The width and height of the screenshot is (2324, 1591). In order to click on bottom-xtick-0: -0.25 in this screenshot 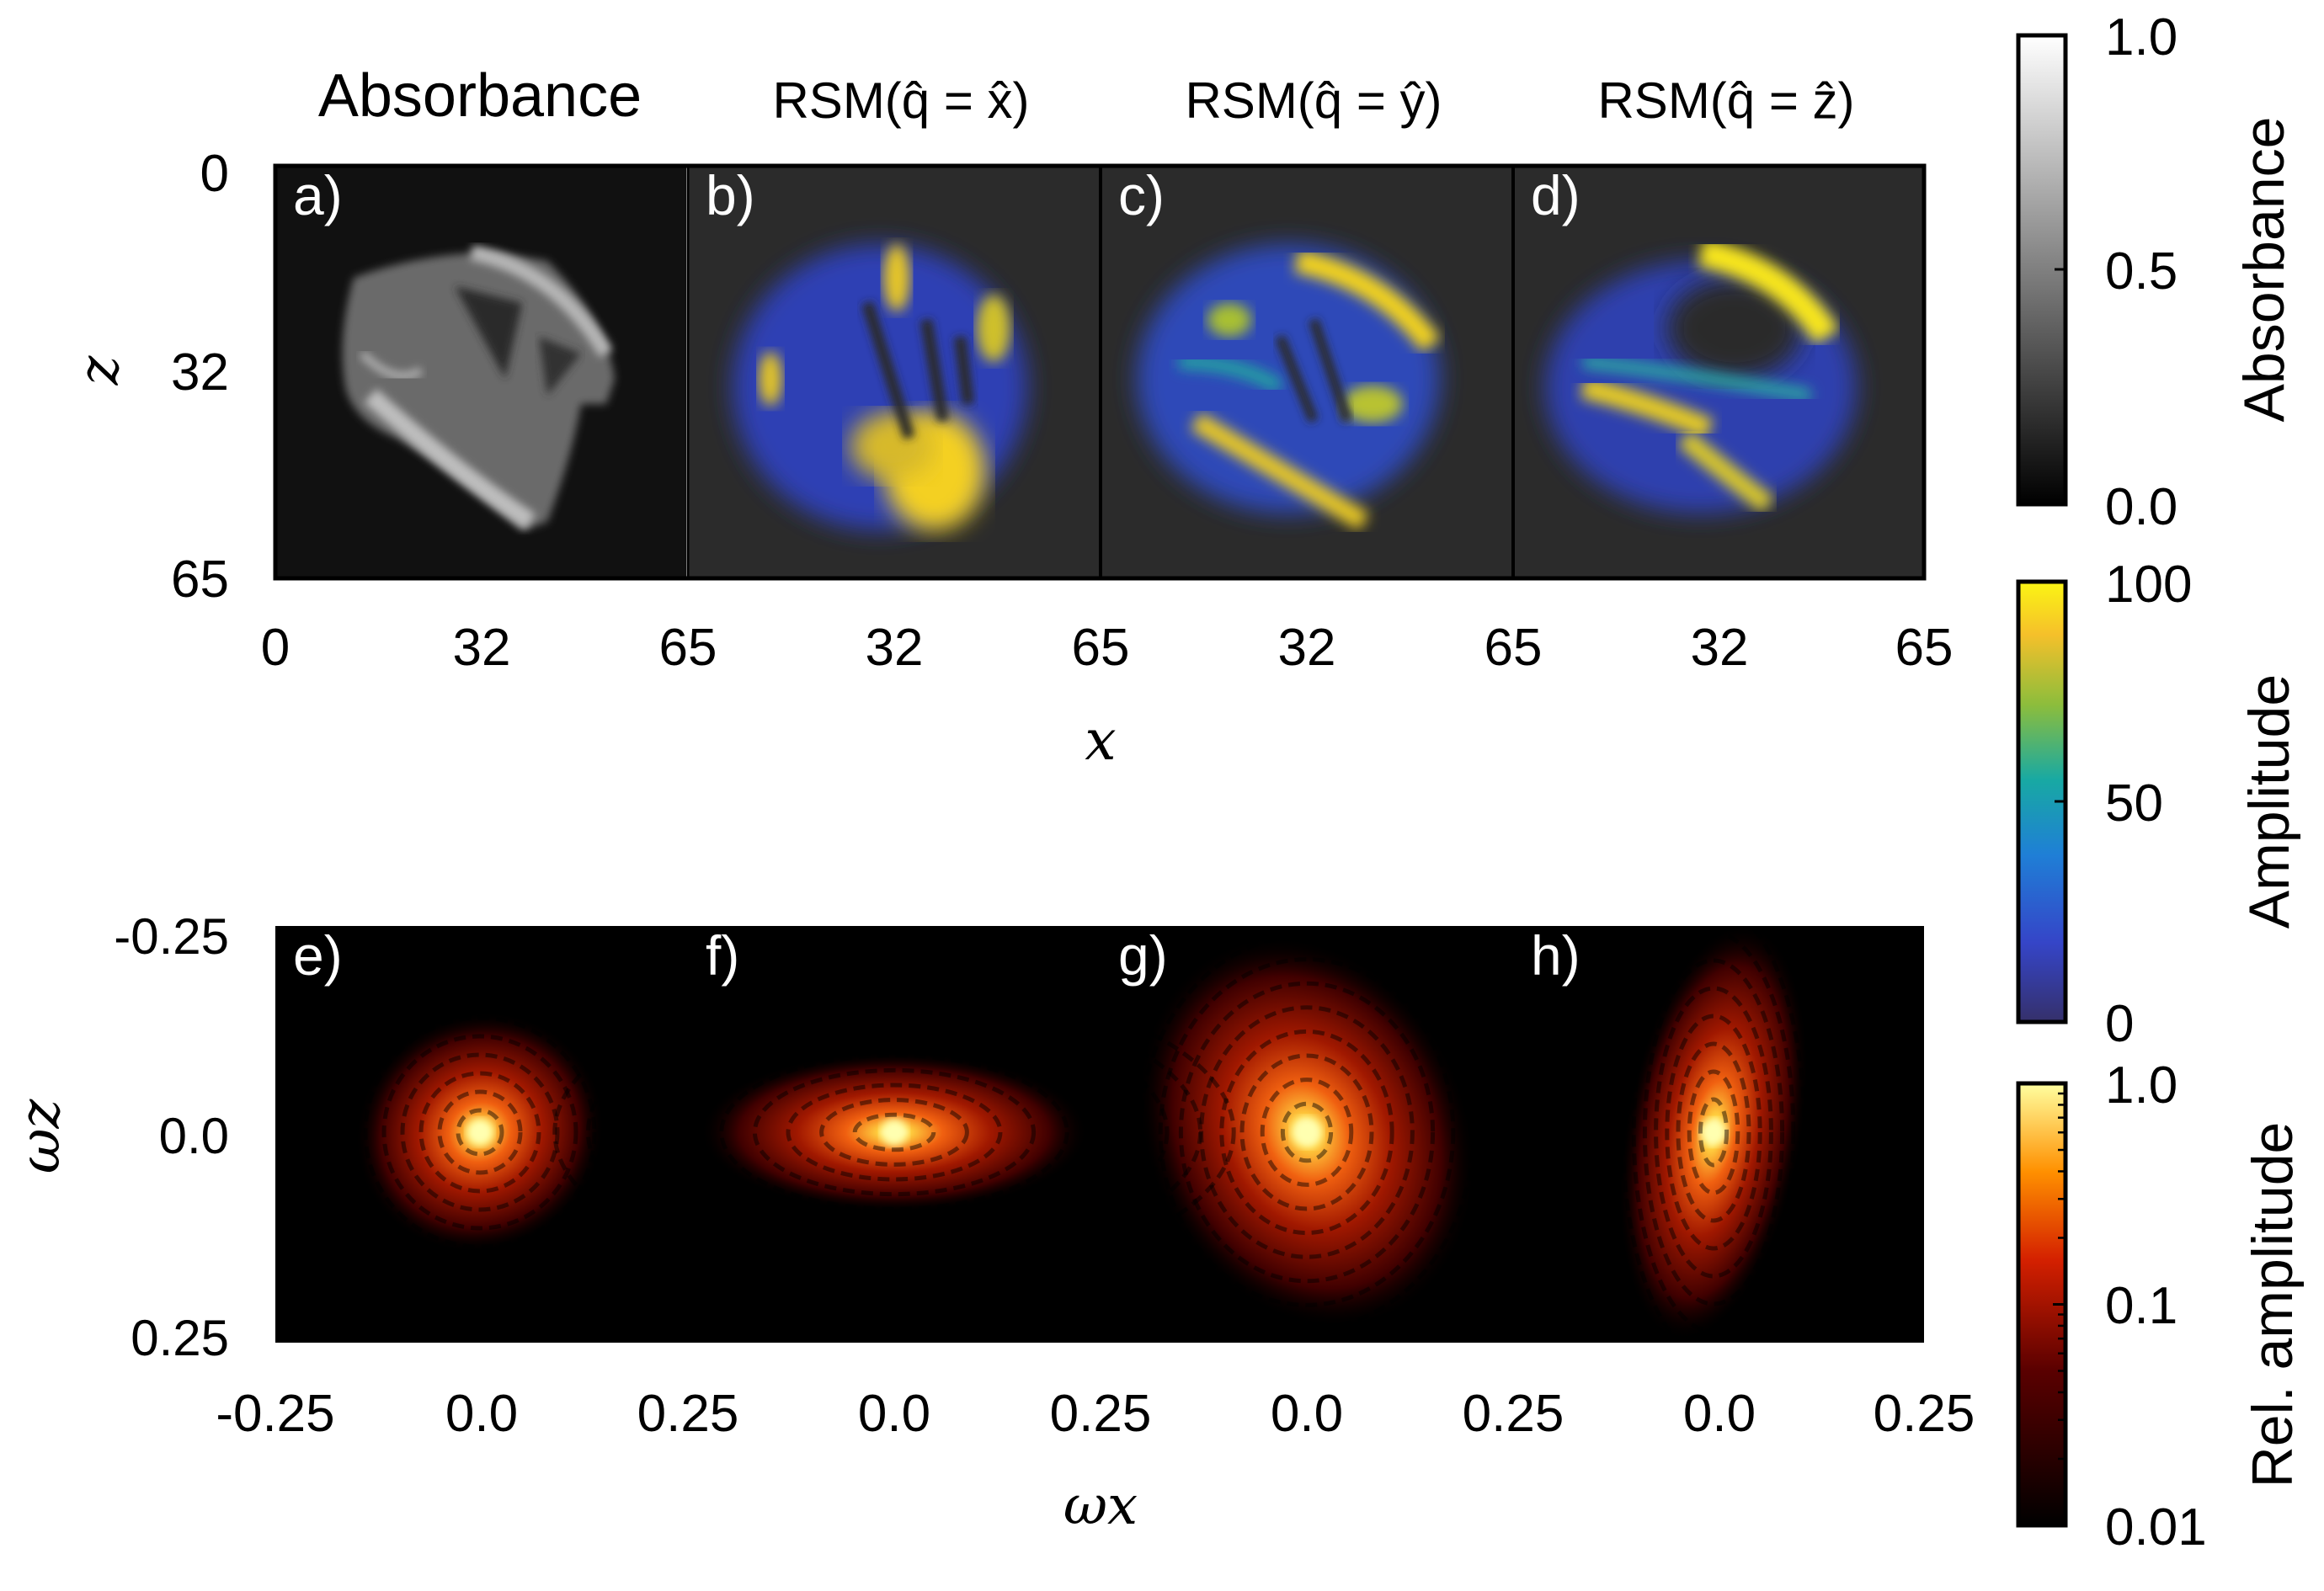, I will do `click(275, 1414)`.